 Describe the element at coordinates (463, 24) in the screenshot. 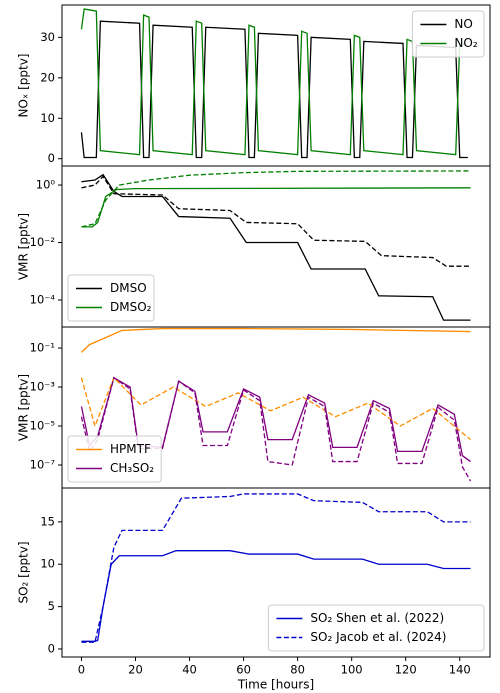

I see `legend-label: NO` at that location.